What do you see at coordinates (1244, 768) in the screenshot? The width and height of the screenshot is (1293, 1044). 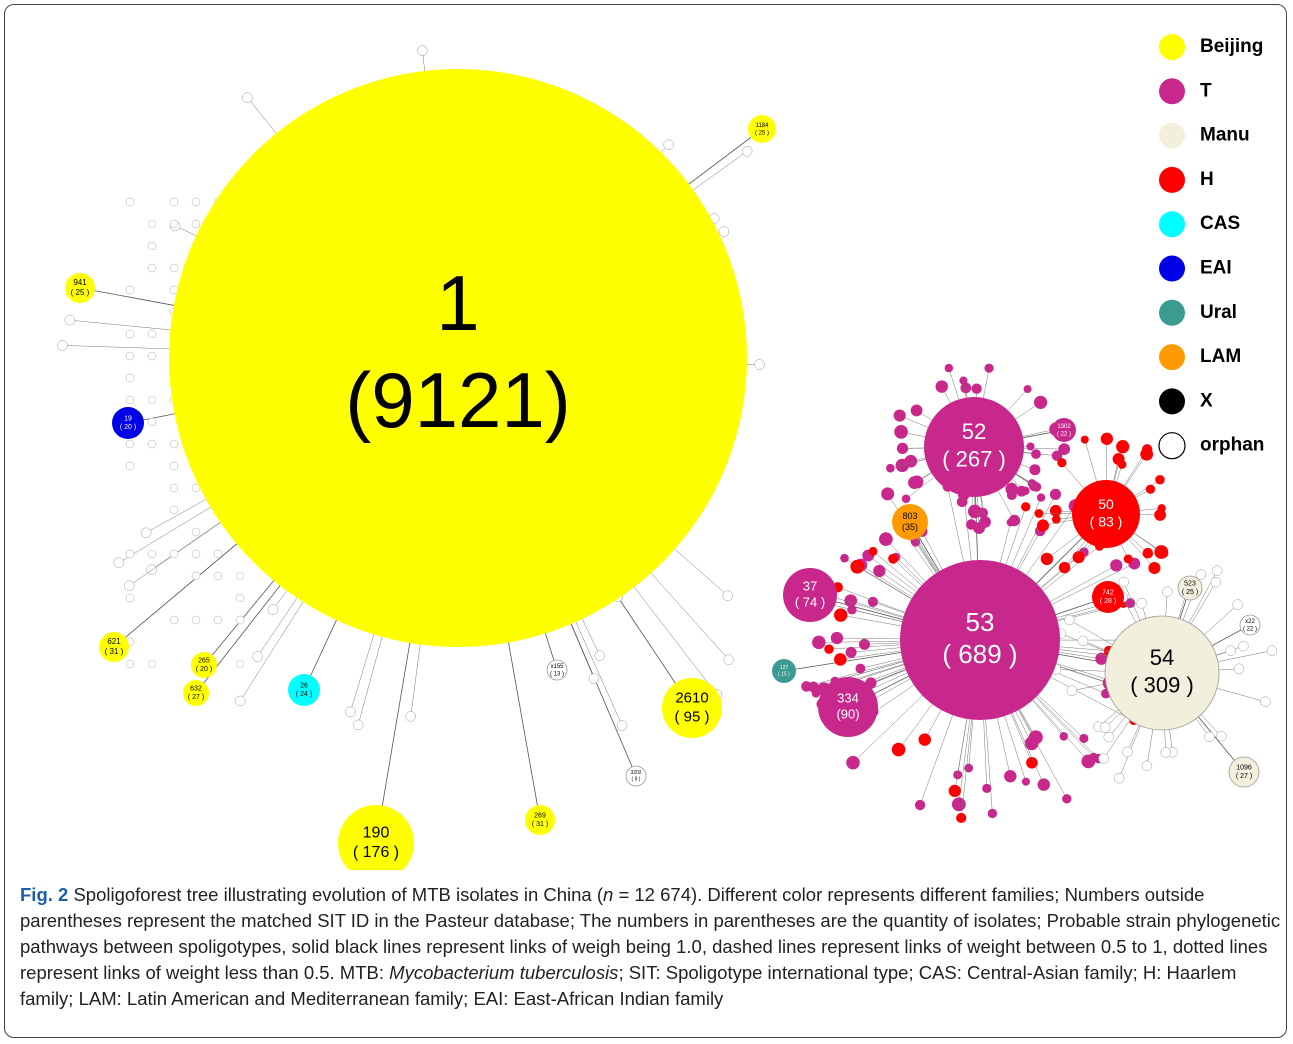 I see `node-id: 1096` at bounding box center [1244, 768].